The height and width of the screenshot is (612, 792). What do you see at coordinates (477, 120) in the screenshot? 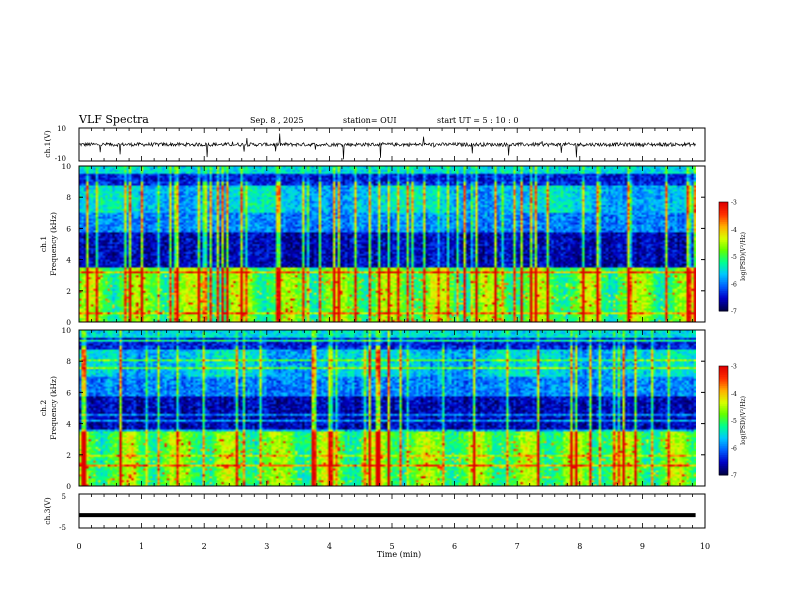
I see `start-time-label: start UT = 5 : 10 : 0` at bounding box center [477, 120].